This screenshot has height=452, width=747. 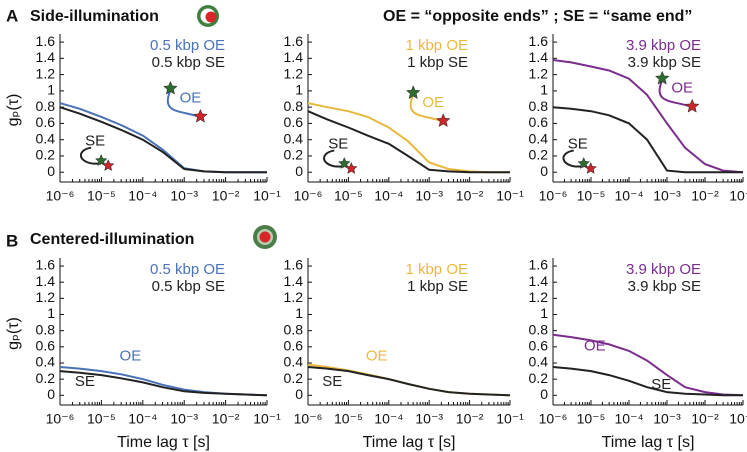 I want to click on row-title: Centered-illumination, so click(x=112, y=239).